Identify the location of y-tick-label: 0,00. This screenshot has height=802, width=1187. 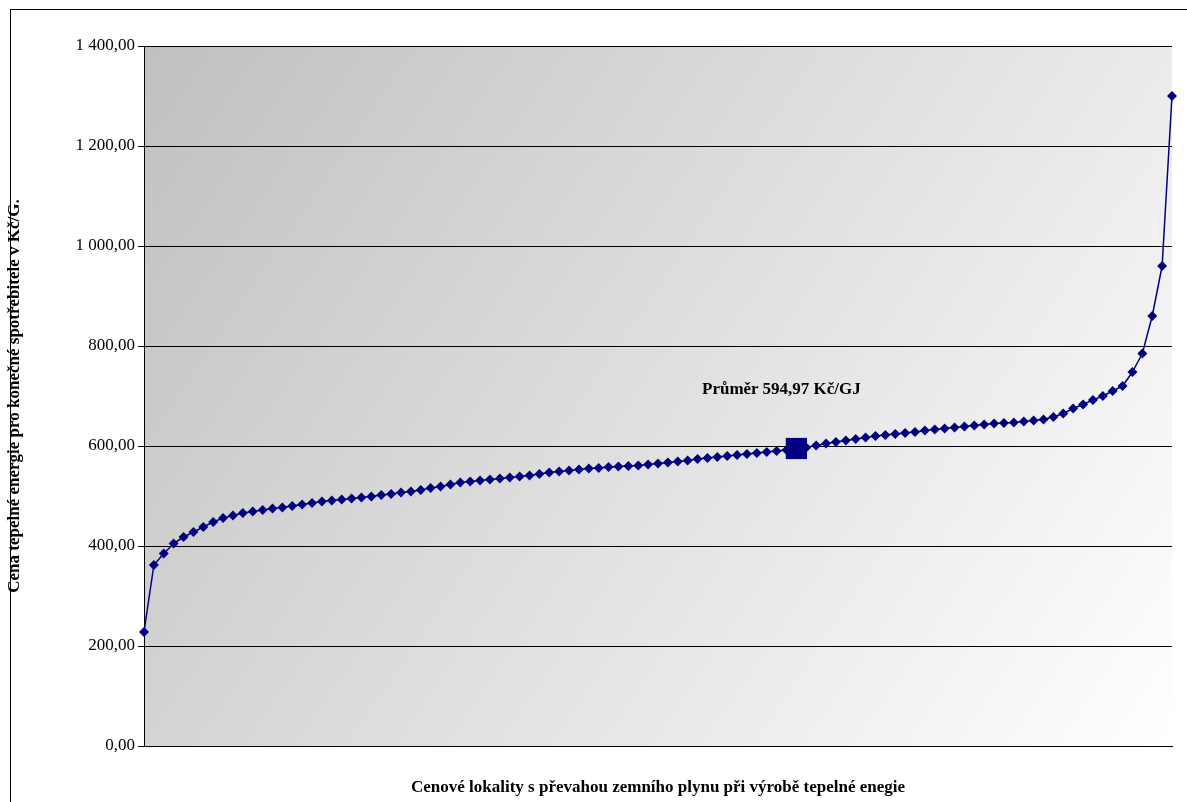
(120, 745).